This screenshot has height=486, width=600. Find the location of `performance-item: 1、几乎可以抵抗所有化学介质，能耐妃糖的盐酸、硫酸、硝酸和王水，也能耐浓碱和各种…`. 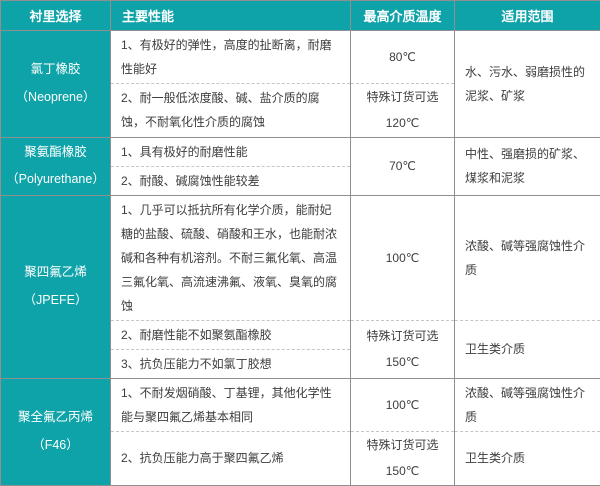

performance-item: 1、几乎可以抵抗所有化学介质，能耐妃糖的盐酸、硫酸、硝酸和王水，也能耐浓碱和各种… is located at coordinates (231, 257).